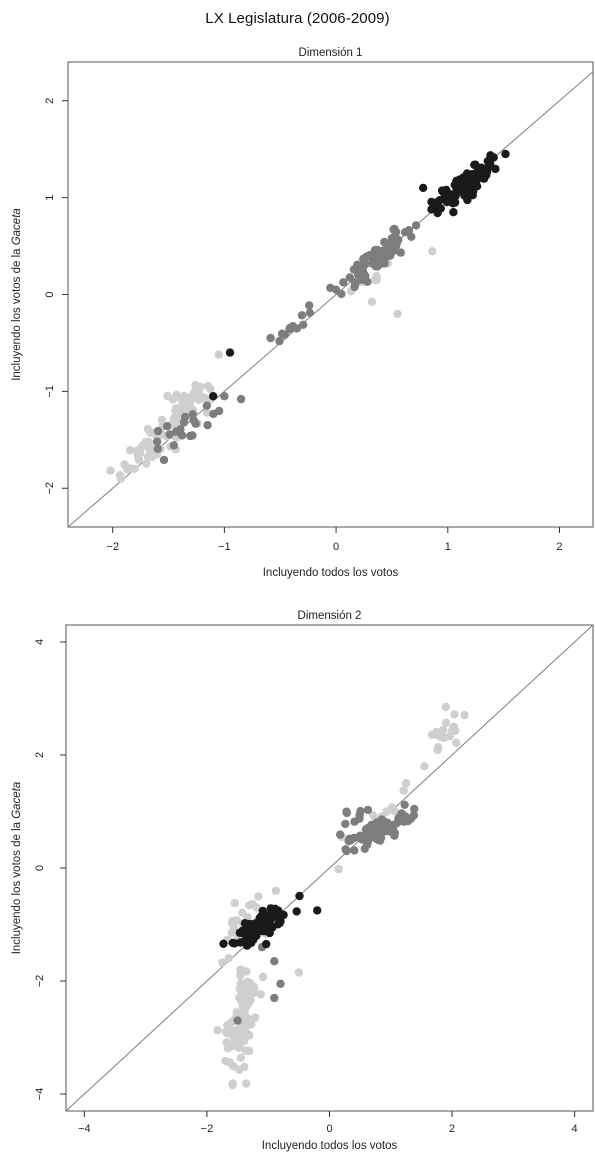 This screenshot has width=595, height=1155. I want to click on dim1-x-tick-label: 0, so click(336, 547).